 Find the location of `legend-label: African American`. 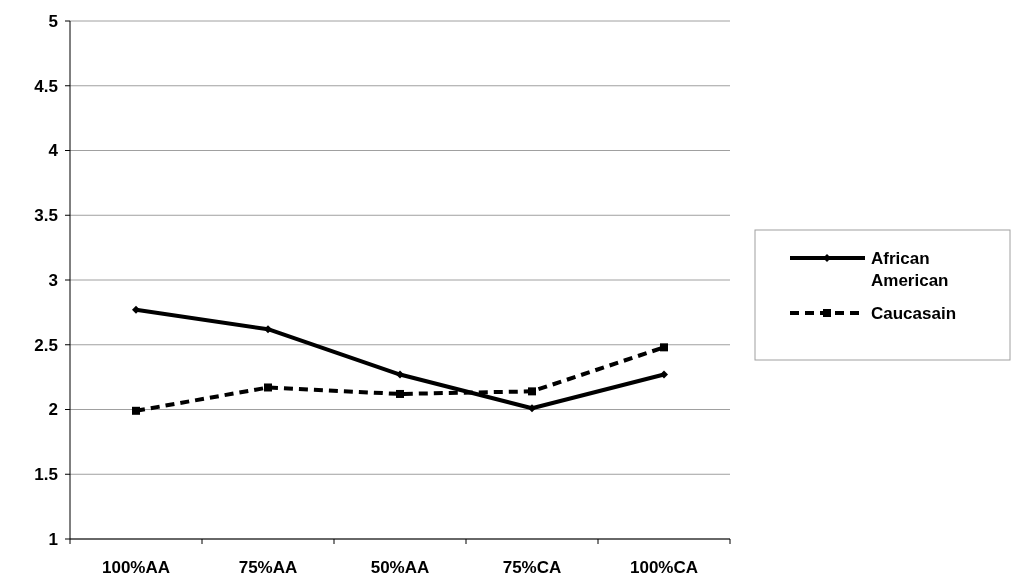

legend-label: African American is located at coordinates (910, 269).